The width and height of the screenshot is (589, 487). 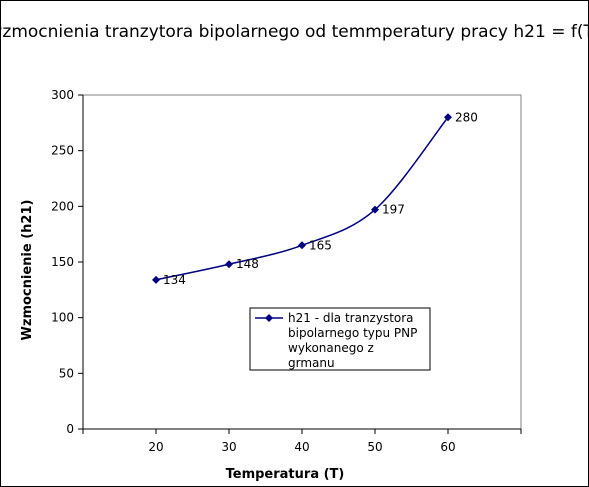 What do you see at coordinates (285, 474) in the screenshot?
I see `x-axis-title: Temperatura (T)` at bounding box center [285, 474].